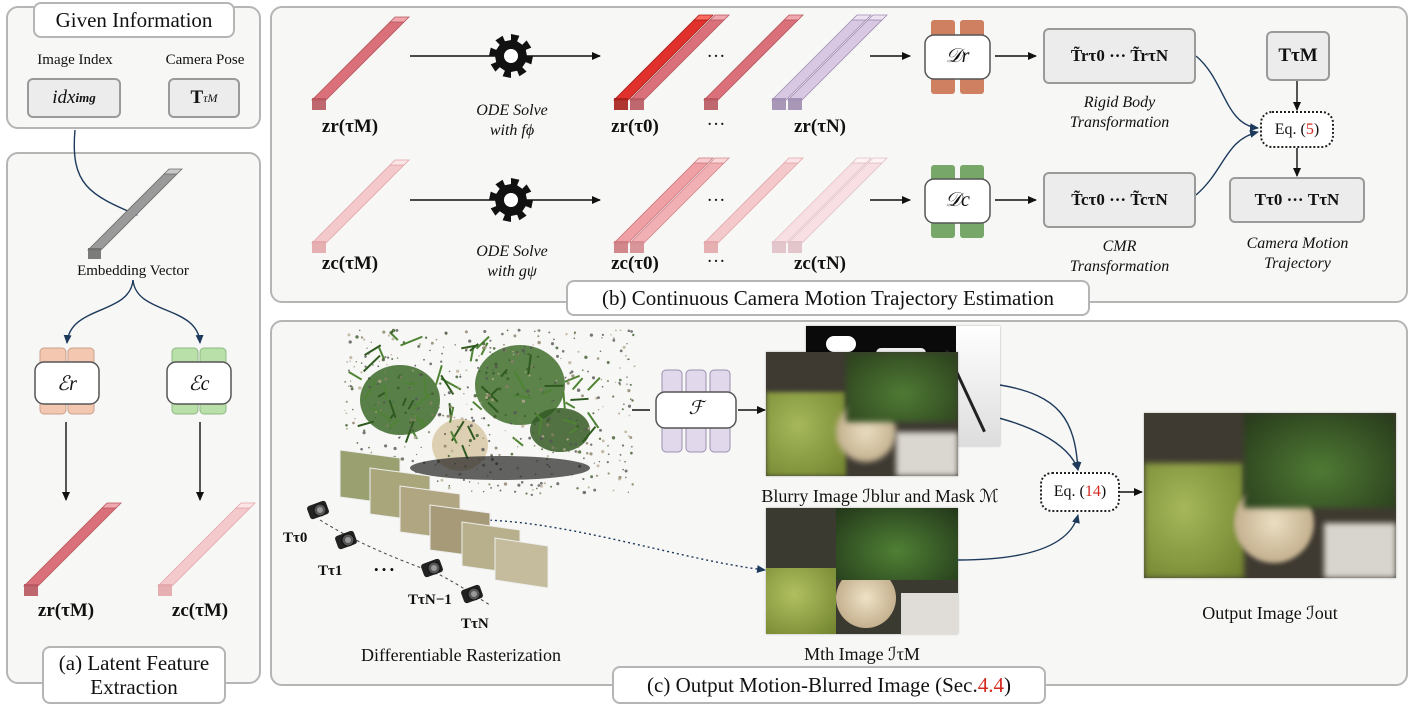 This screenshot has width=1417, height=709. What do you see at coordinates (880, 496) in the screenshot?
I see `blurry-image-label: Blurry Image ℐblur and Mask ℳ` at bounding box center [880, 496].